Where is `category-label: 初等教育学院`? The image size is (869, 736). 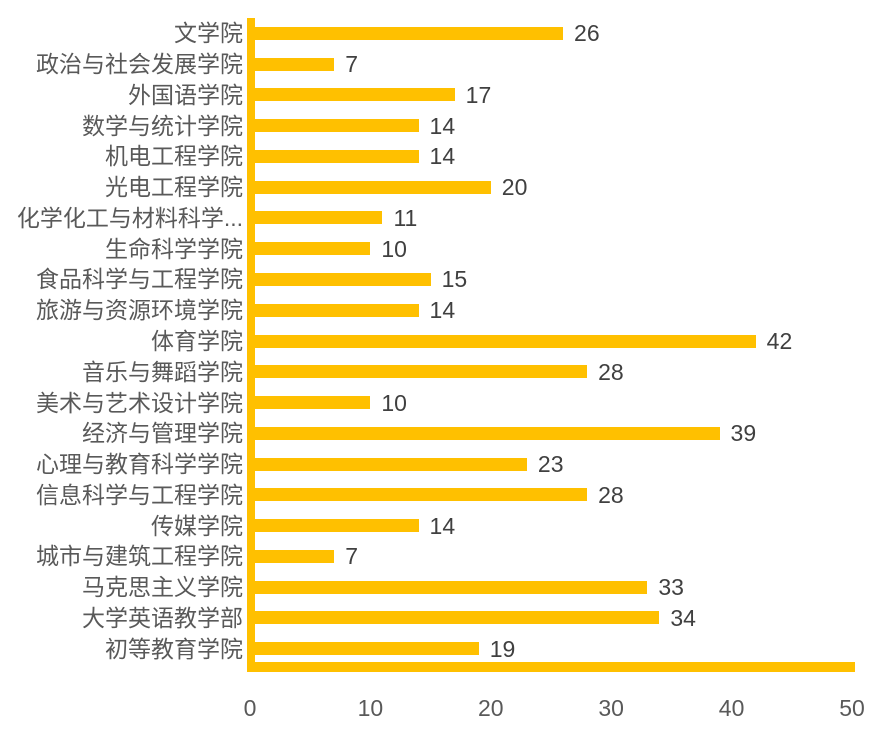
category-label: 初等教育学院 is located at coordinates (174, 648).